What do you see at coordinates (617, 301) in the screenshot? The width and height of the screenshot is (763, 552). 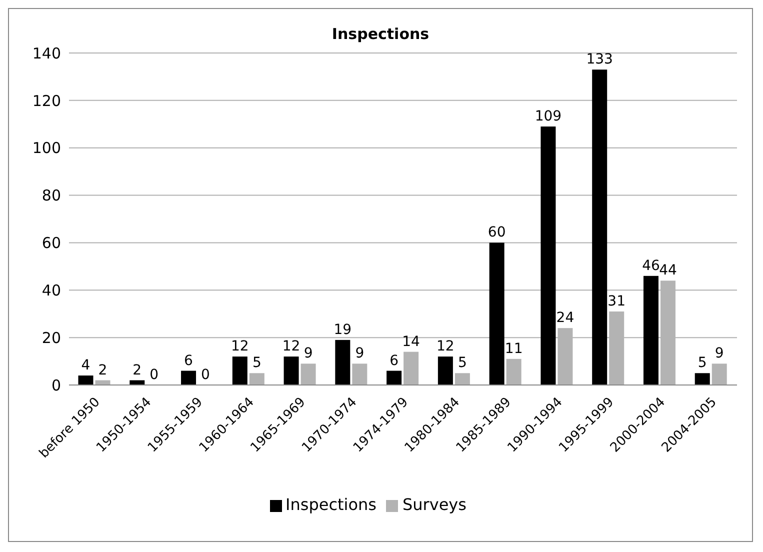 I see `data-label: 31` at bounding box center [617, 301].